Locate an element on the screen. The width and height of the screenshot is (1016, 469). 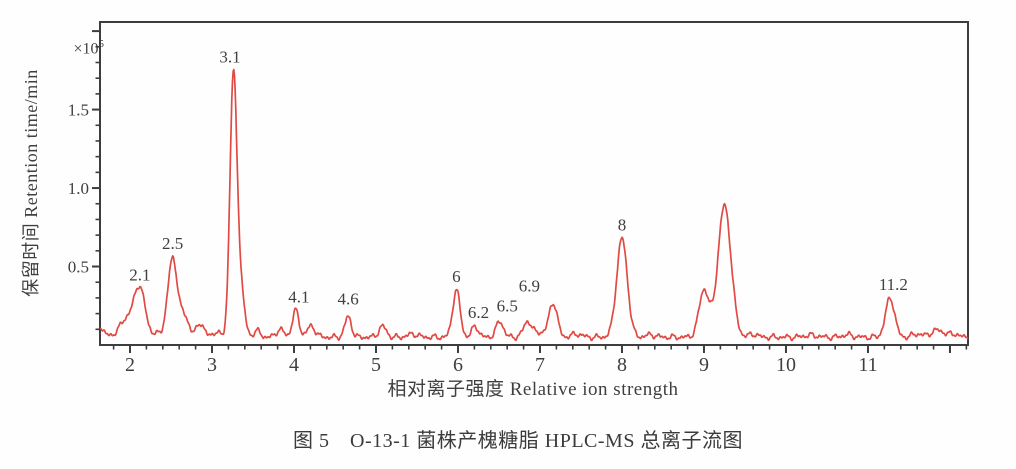
x-tick-label: 9 is located at coordinates (704, 365).